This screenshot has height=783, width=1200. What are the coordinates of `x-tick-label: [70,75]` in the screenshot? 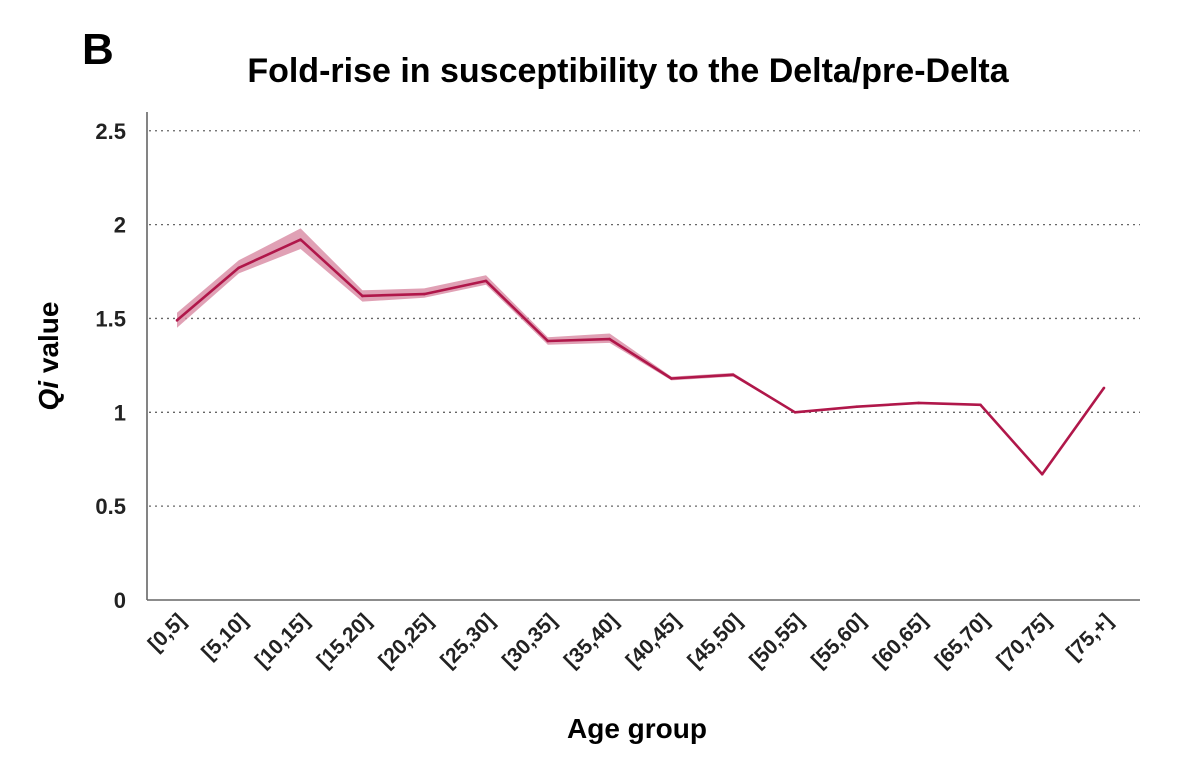 It's located at (1023, 640).